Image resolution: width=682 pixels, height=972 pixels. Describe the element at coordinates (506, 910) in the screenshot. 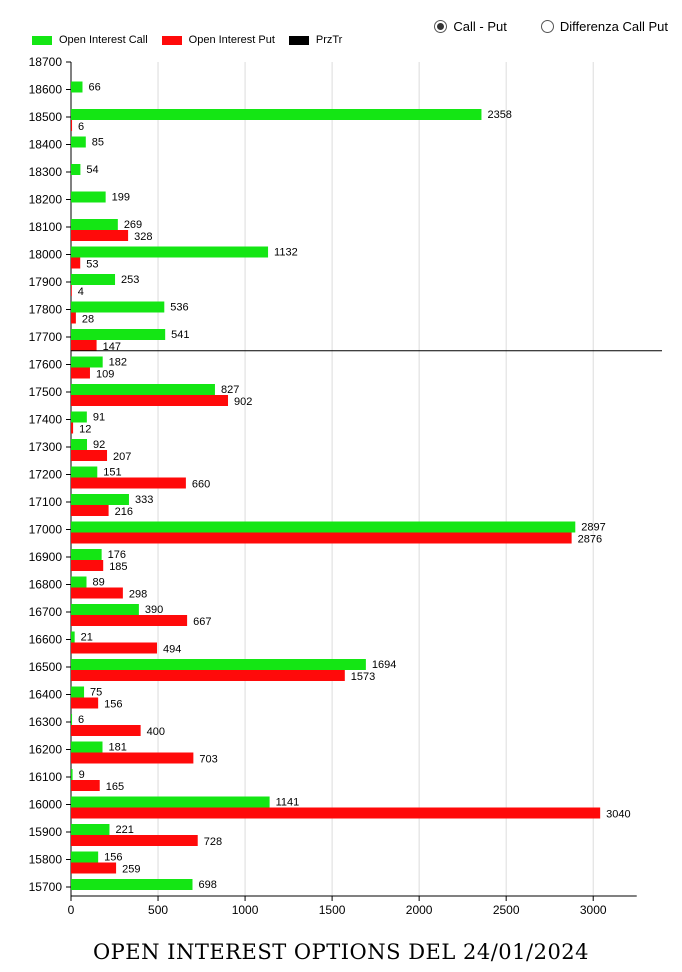

I see `x-tick-label: 2500` at that location.